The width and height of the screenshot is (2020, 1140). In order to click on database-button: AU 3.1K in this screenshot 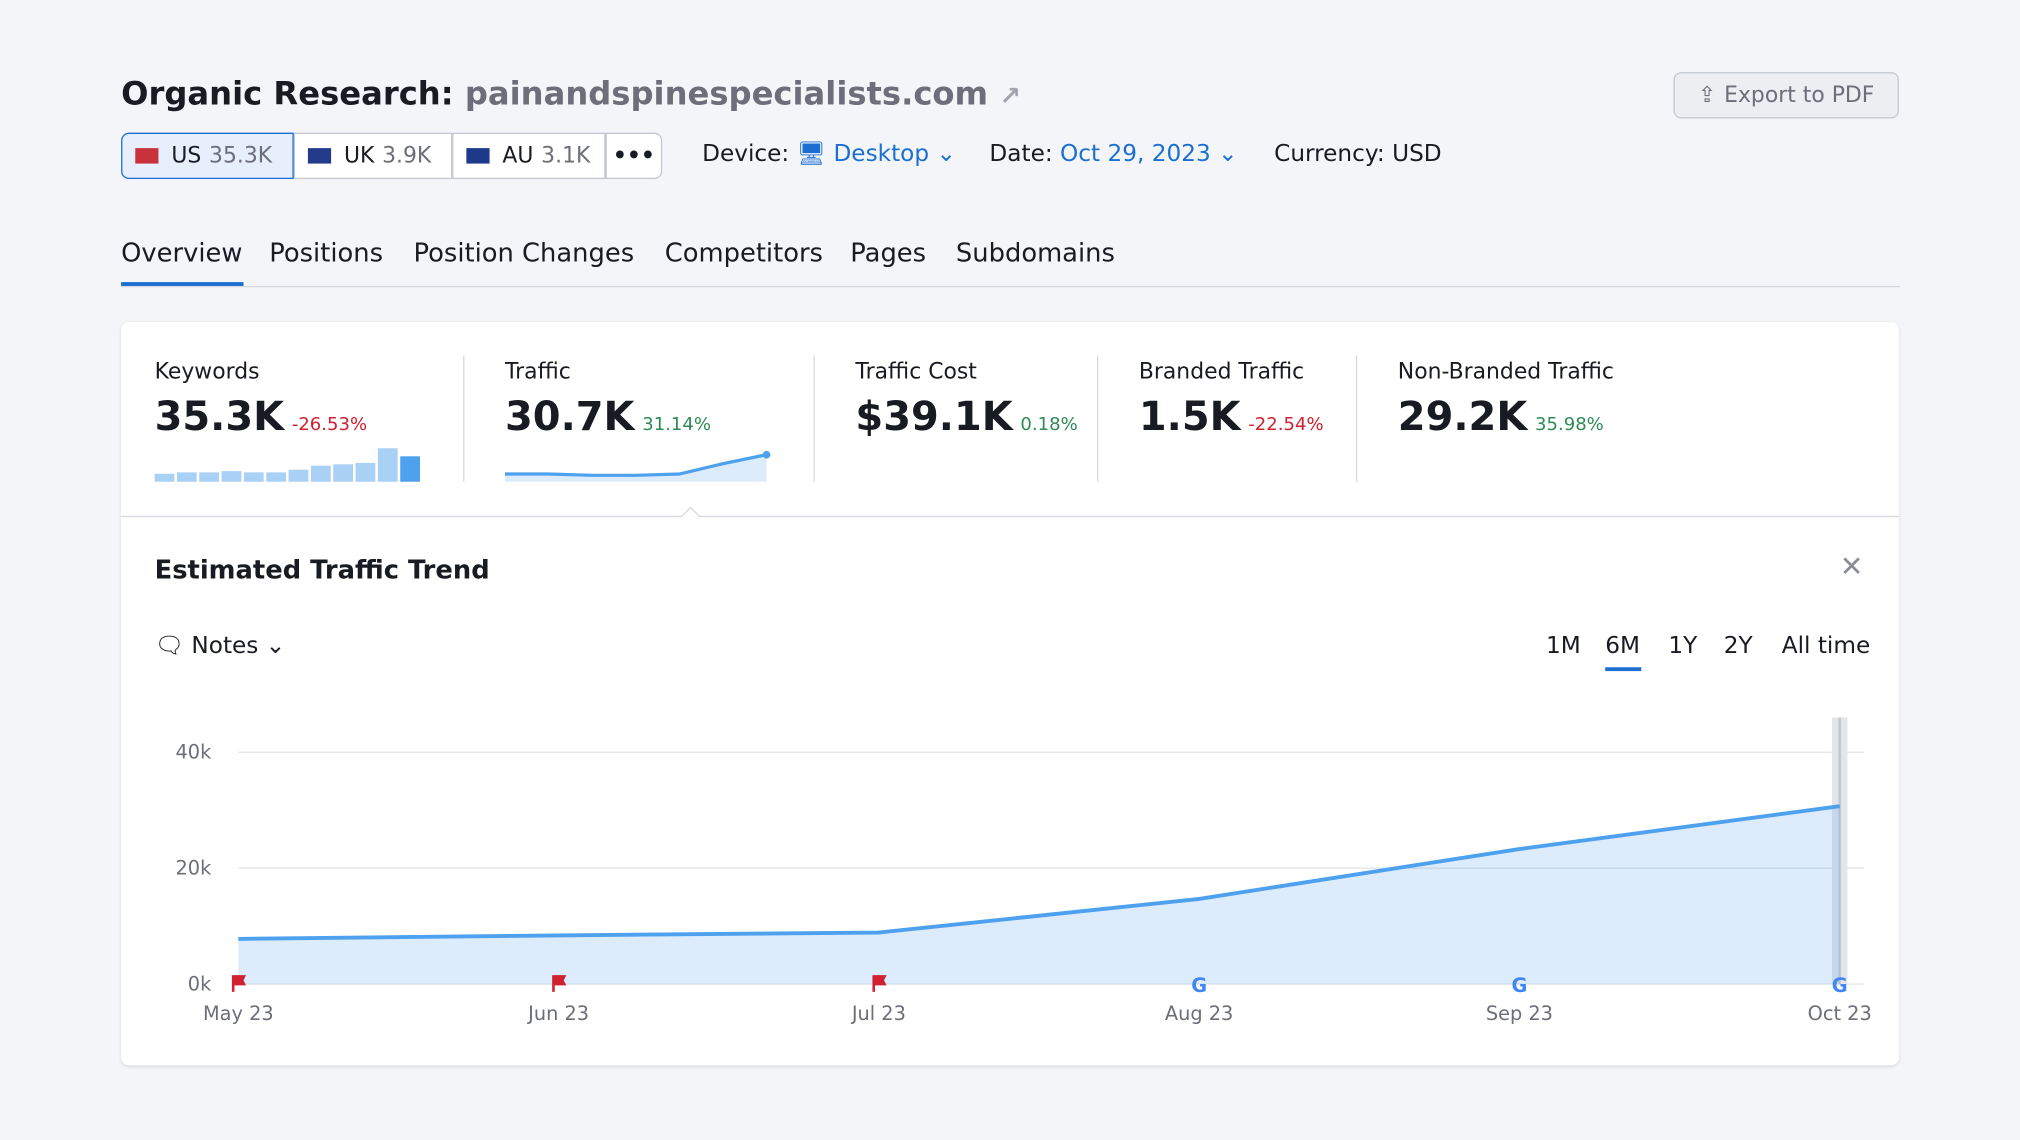, I will do `click(529, 156)`.